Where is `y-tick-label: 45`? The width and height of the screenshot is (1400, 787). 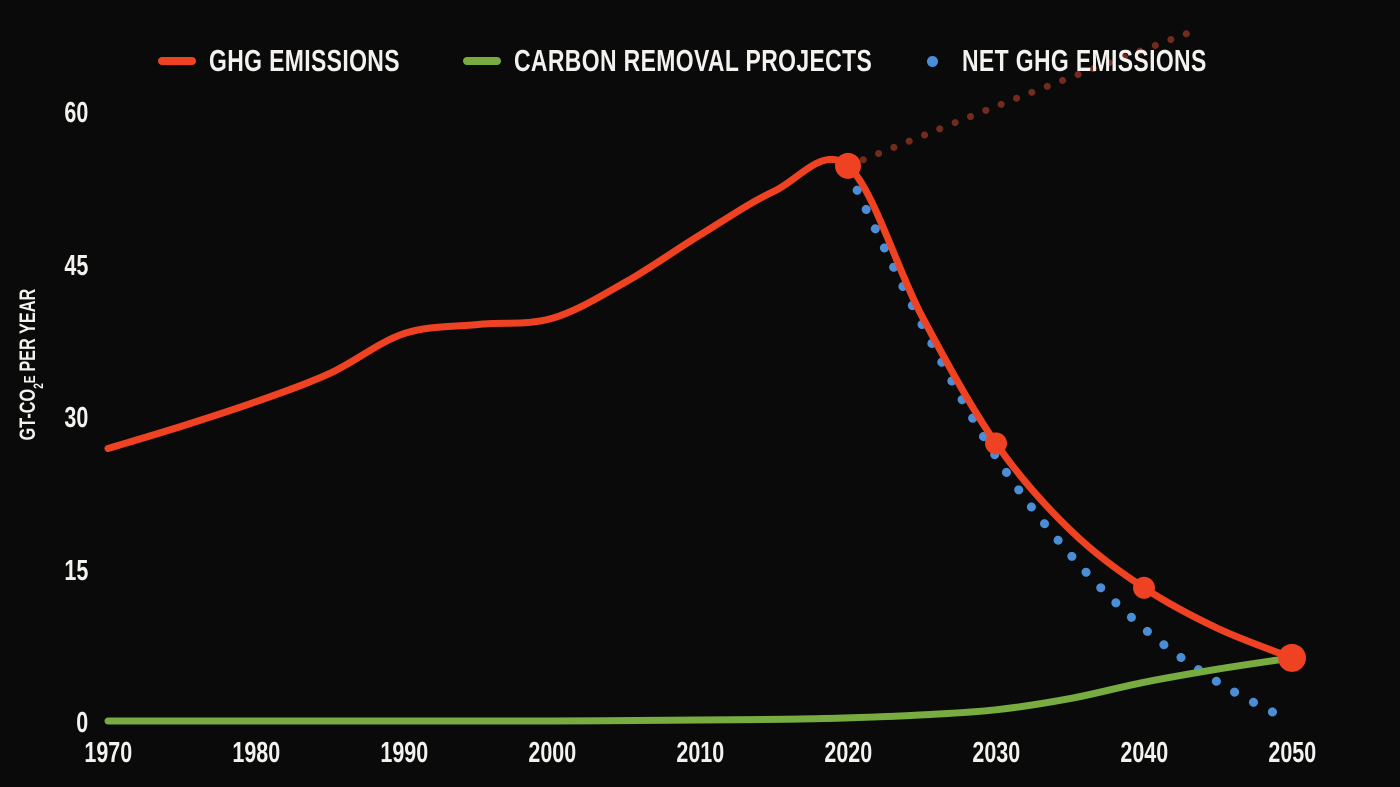 y-tick-label: 45 is located at coordinates (76, 265).